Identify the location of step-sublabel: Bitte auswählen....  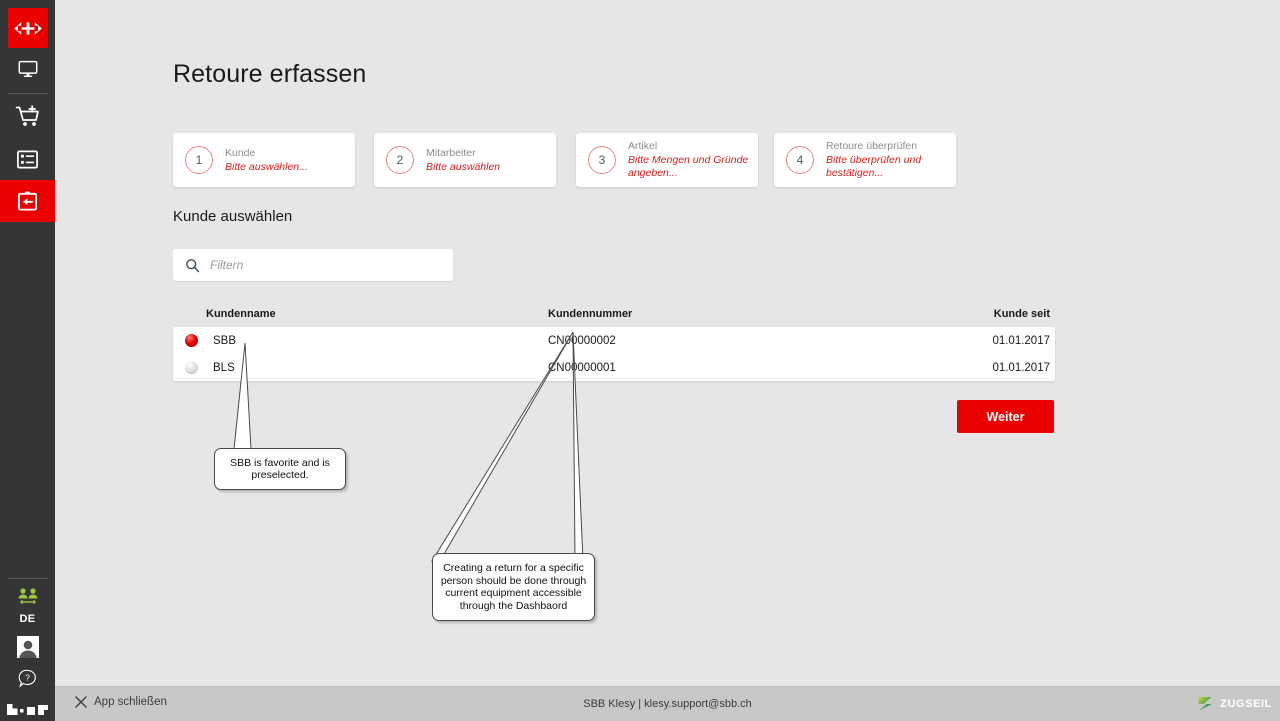
(266, 166).